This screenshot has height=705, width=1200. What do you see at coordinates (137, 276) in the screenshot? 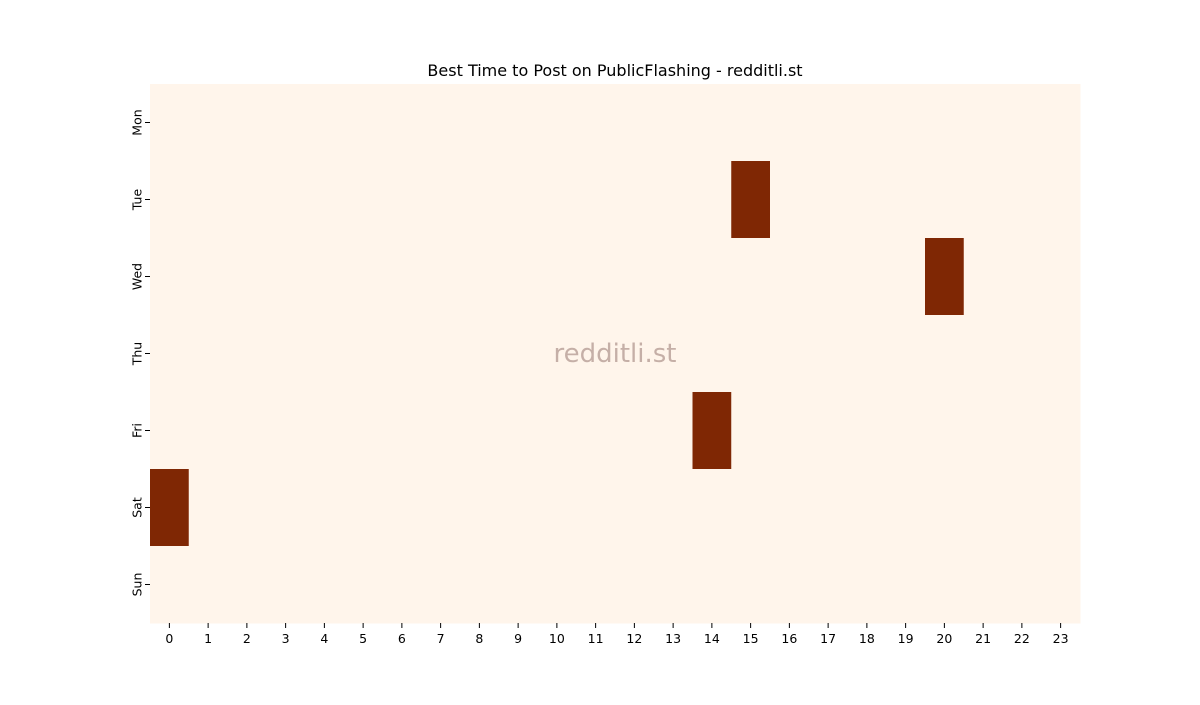
I see `y-tick-label: Wed` at bounding box center [137, 276].